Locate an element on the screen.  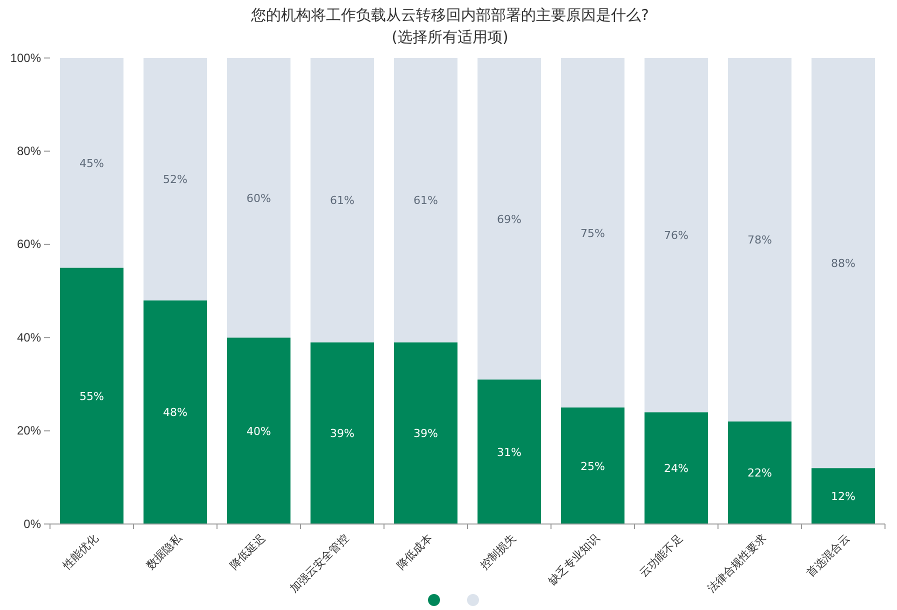
data-label: 40% is located at coordinates (258, 431).